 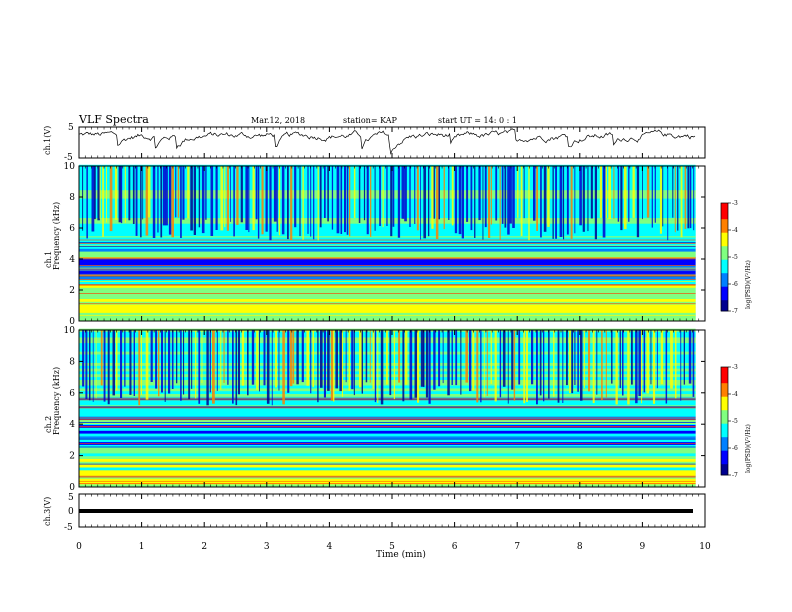 What do you see at coordinates (735, 394) in the screenshot?
I see `colorbar-tick-label: -4` at bounding box center [735, 394].